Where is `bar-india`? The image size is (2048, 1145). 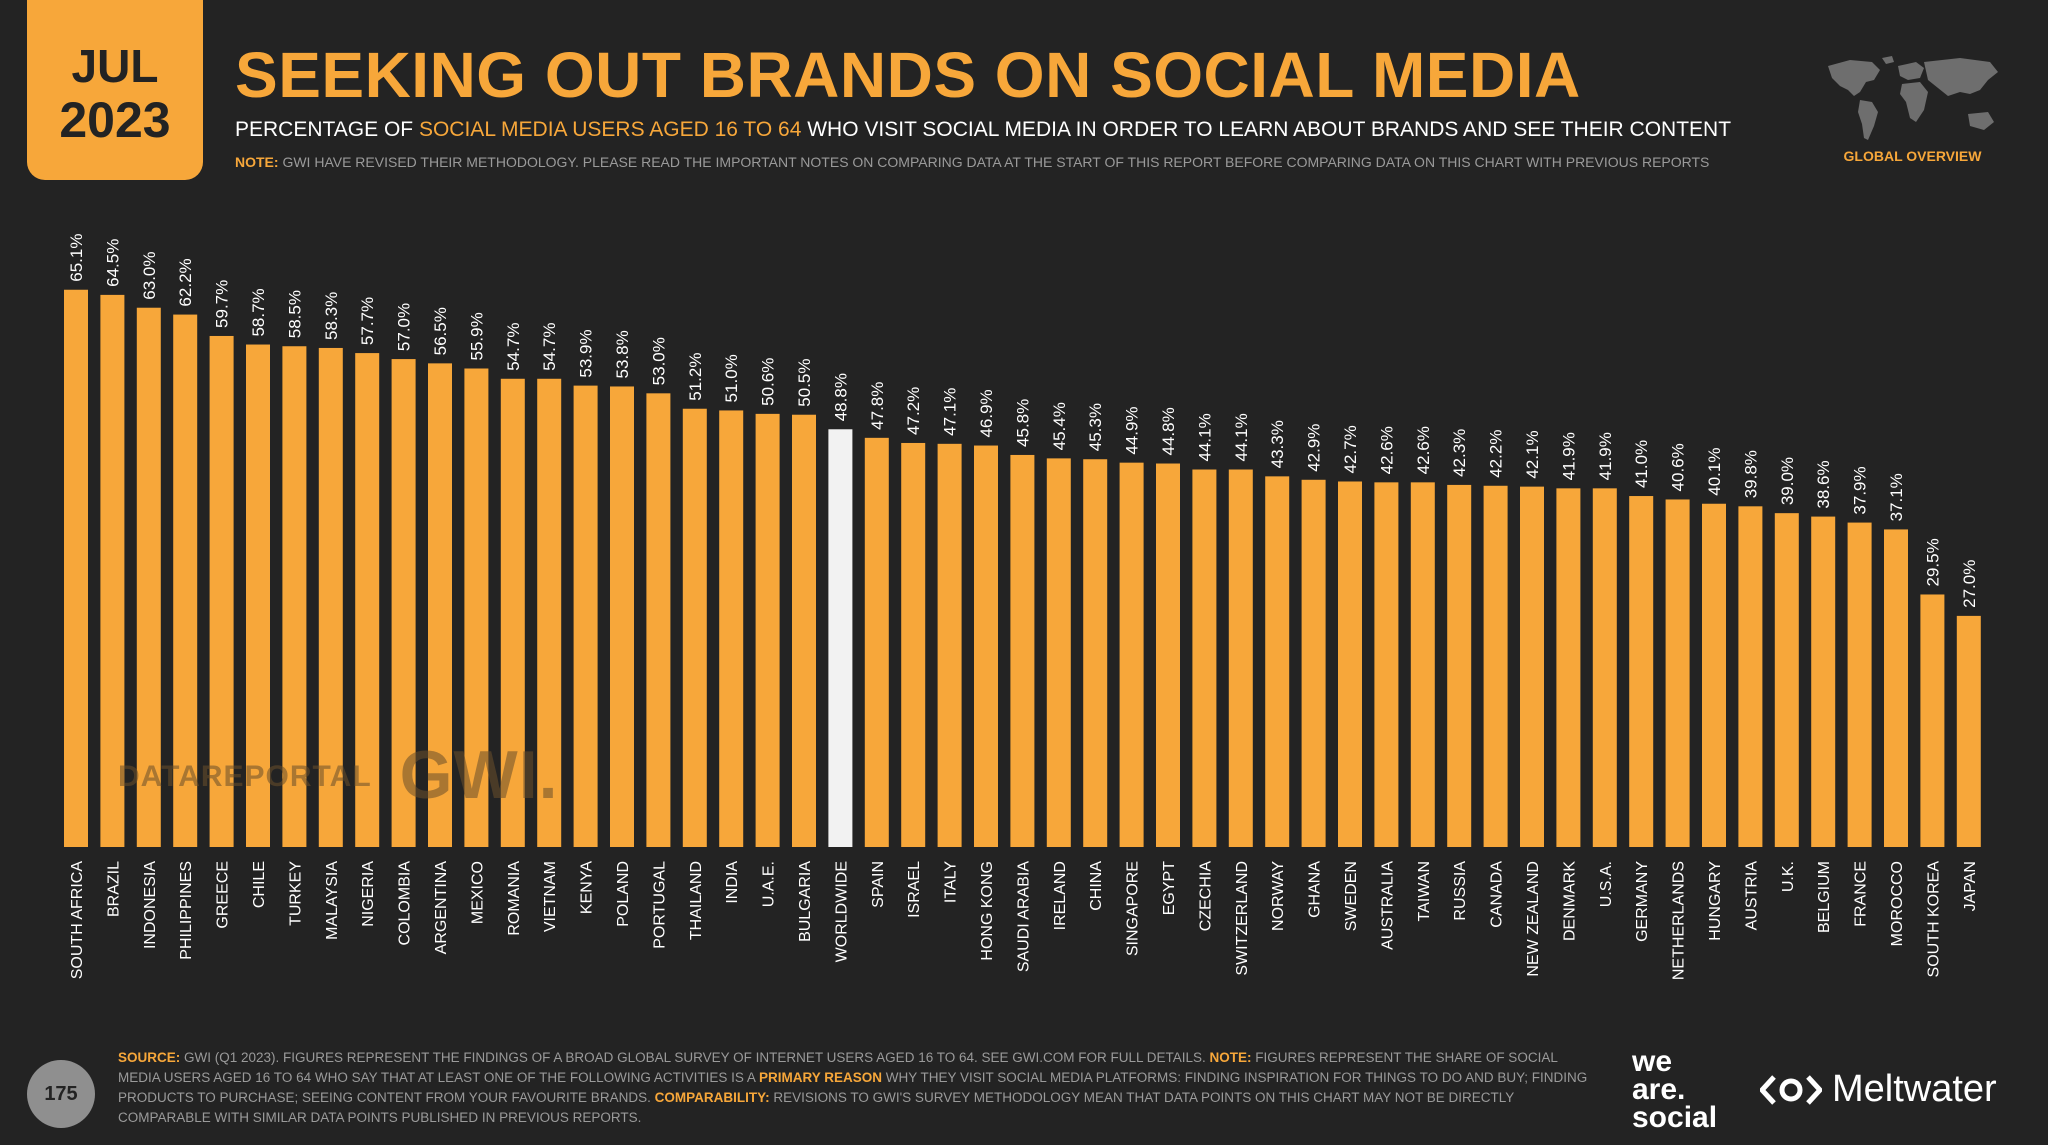 bar-india is located at coordinates (731, 628).